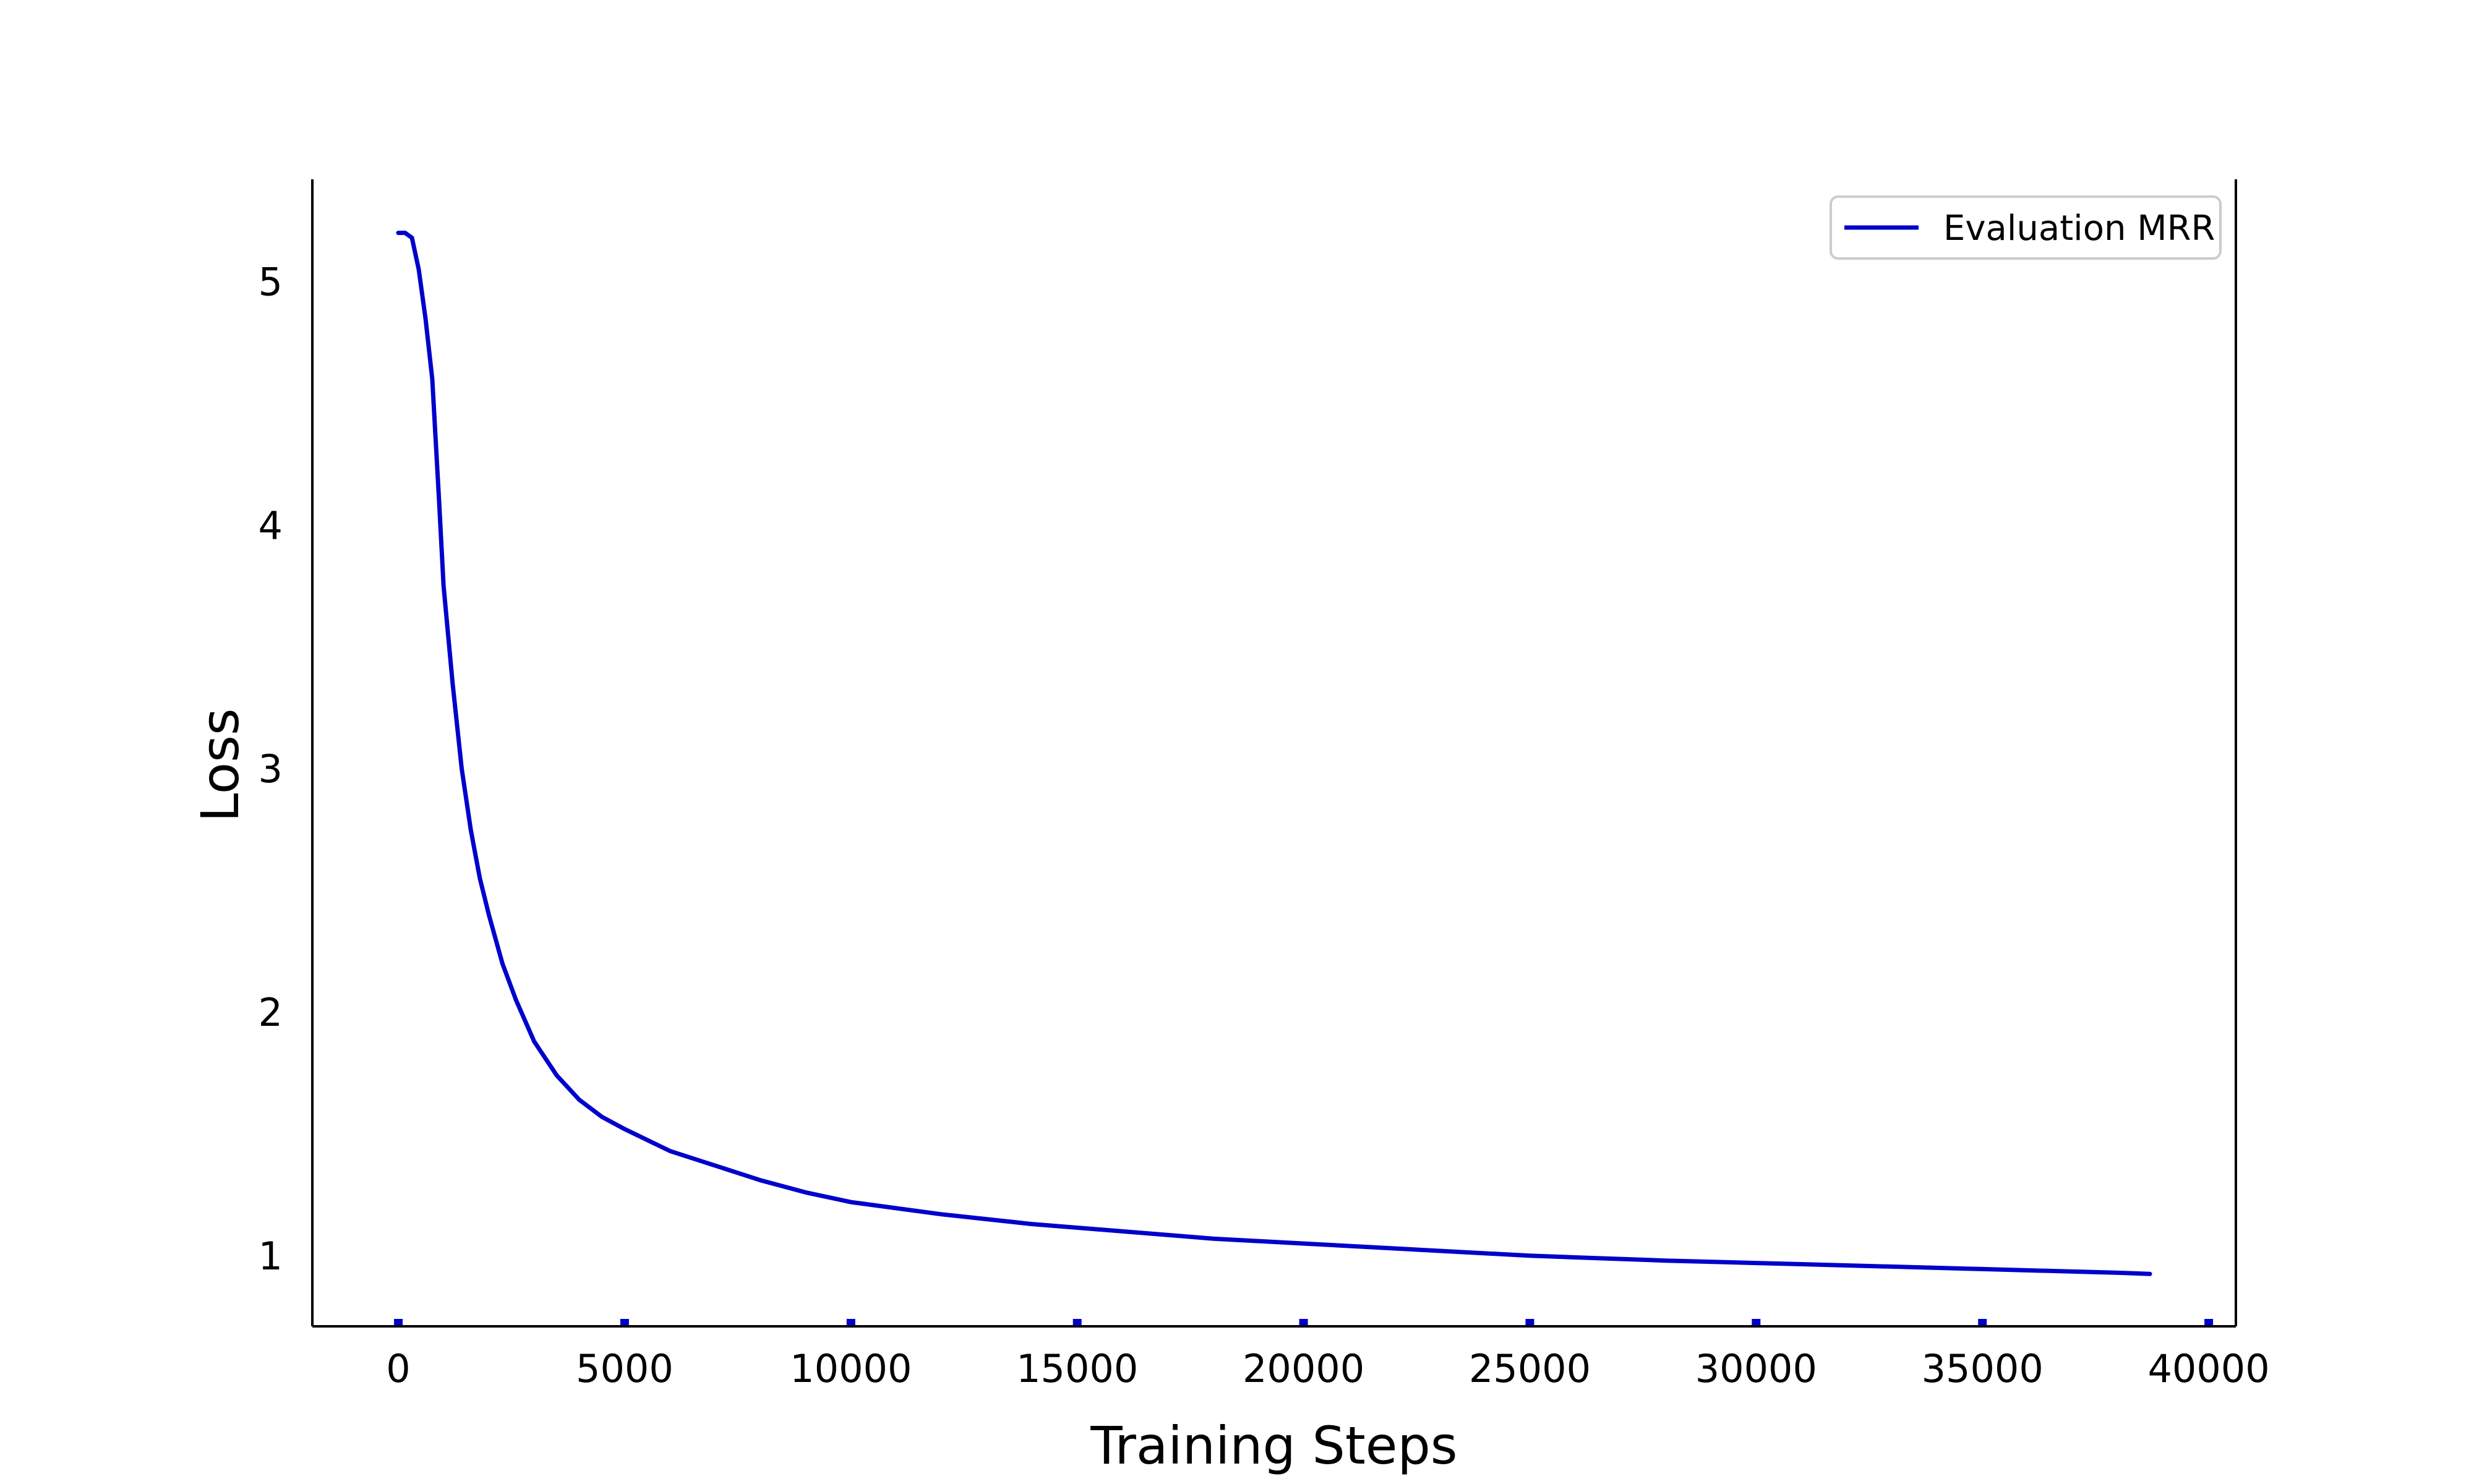 The width and height of the screenshot is (2474, 1484). Describe the element at coordinates (1303, 1368) in the screenshot. I see `x-tick-label: 20000` at that location.